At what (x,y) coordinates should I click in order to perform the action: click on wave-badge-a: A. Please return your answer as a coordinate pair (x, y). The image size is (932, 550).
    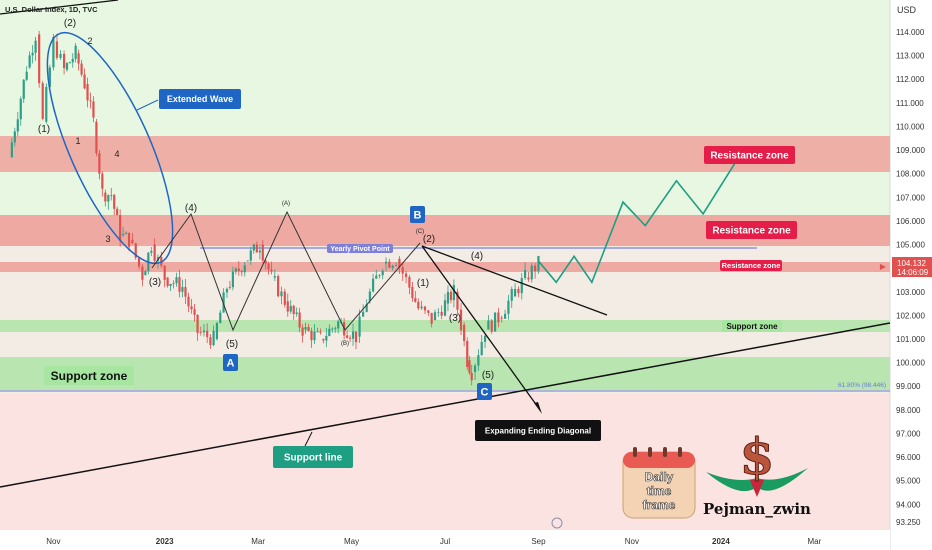
    Looking at the image, I should click on (231, 363).